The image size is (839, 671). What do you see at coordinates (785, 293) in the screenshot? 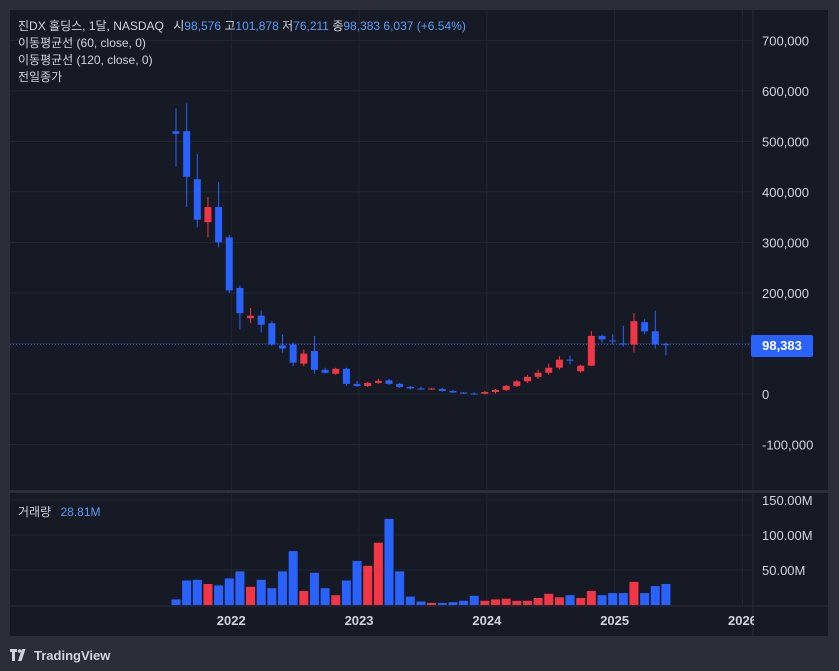
I see `price-tick-label: 200,000` at bounding box center [785, 293].